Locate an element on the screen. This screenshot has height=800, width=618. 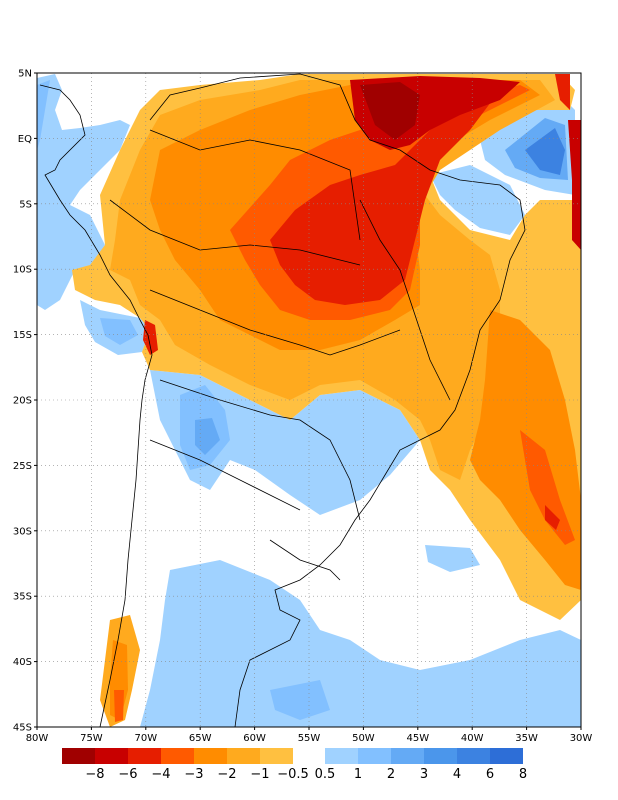
colorbar-label-negative: −8 is located at coordinates (94, 774).